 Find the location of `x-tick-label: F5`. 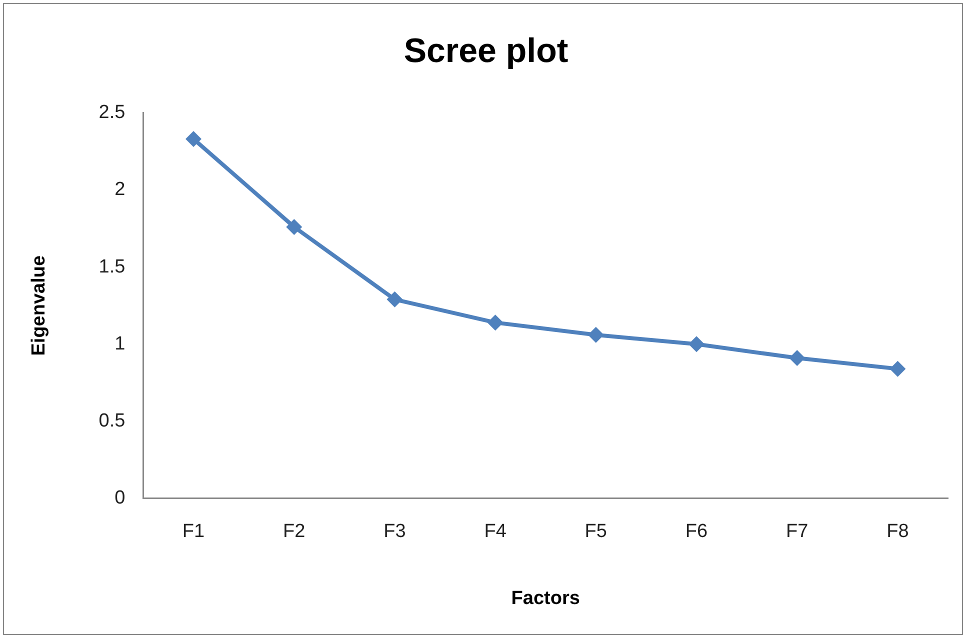

x-tick-label: F5 is located at coordinates (595, 531).